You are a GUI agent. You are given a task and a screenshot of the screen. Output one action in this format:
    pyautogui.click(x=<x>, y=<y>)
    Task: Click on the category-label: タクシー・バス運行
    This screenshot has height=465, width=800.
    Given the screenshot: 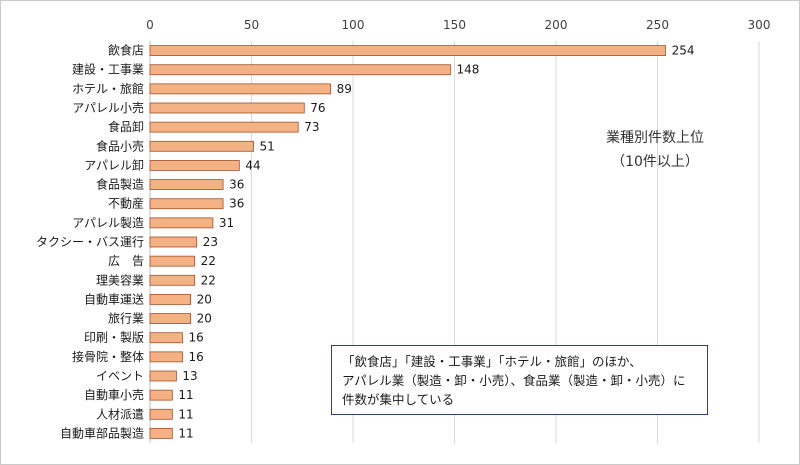 What is the action you would take?
    pyautogui.click(x=90, y=242)
    